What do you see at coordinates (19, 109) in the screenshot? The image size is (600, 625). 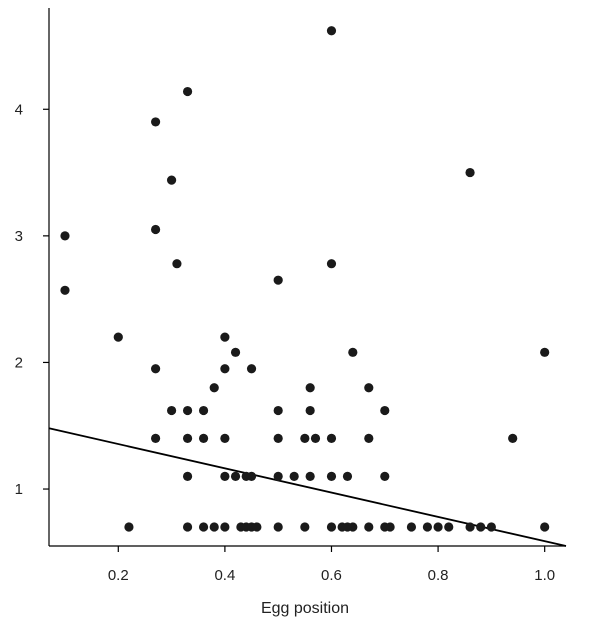 I see `y-tick-label: 4` at bounding box center [19, 109].